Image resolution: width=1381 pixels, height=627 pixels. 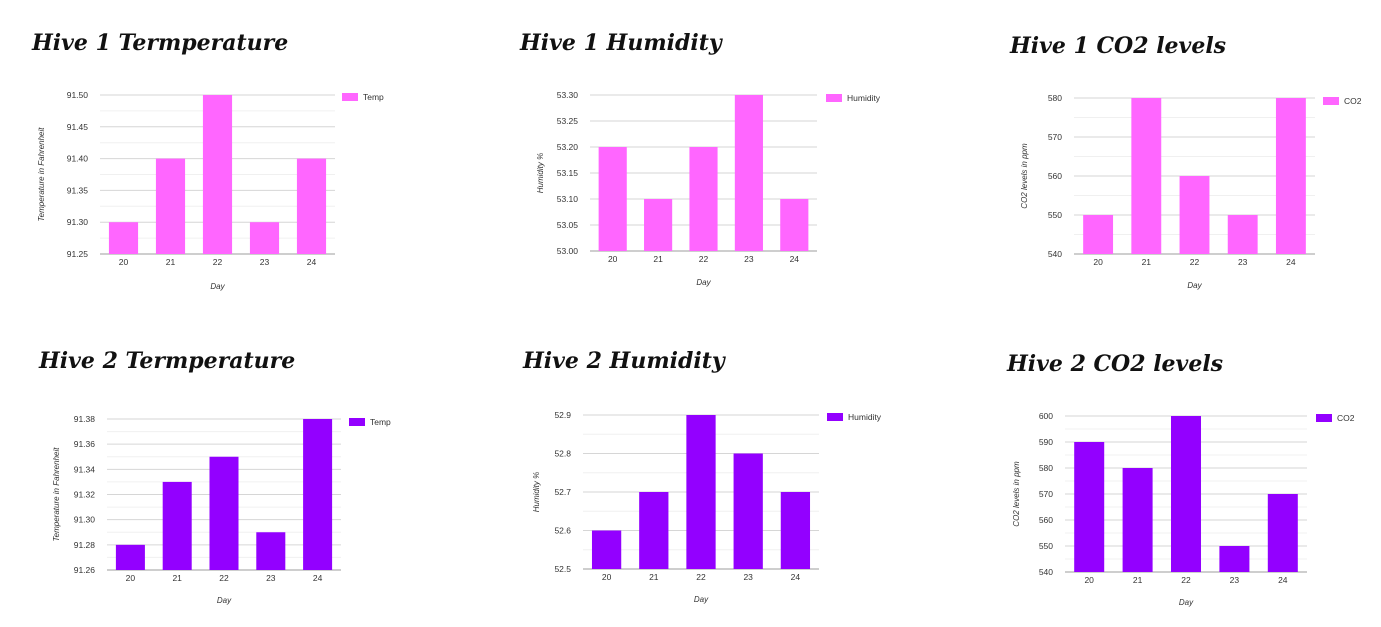 I want to click on chart-title: Hive 2 Termperature, so click(x=167, y=361).